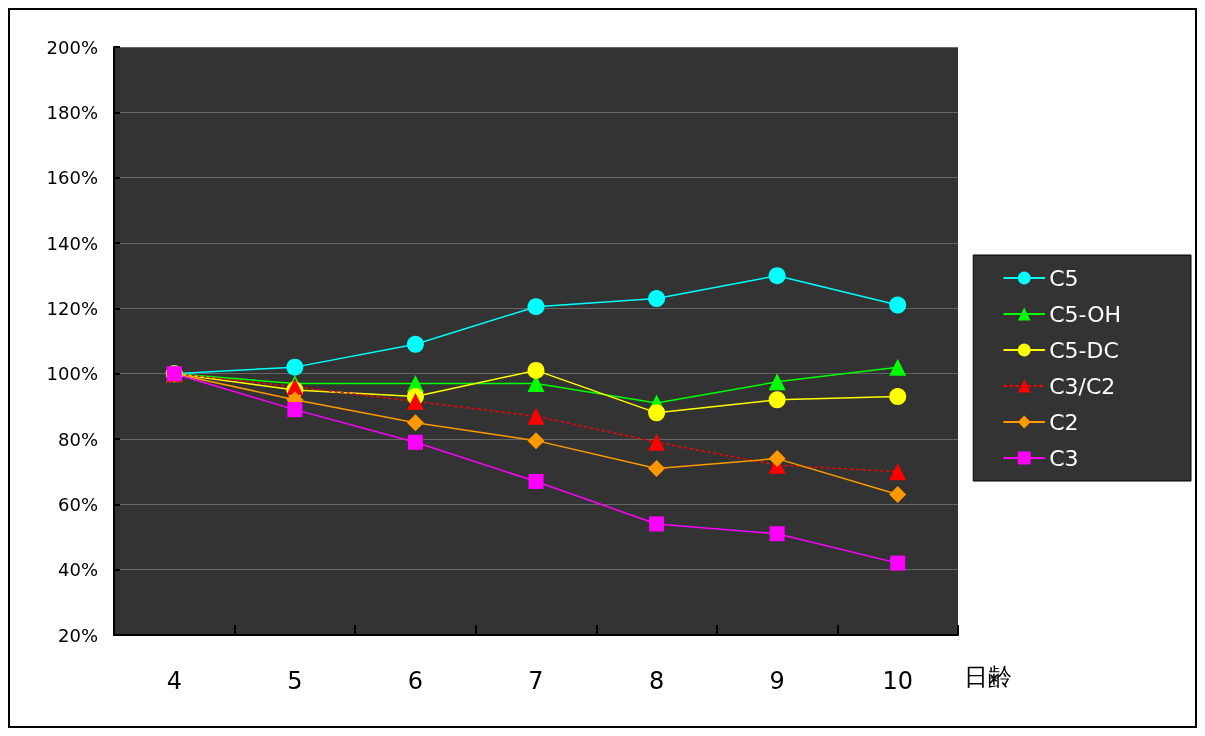 The image size is (1205, 736). What do you see at coordinates (77, 504) in the screenshot?
I see `y-tick-label: 60%` at bounding box center [77, 504].